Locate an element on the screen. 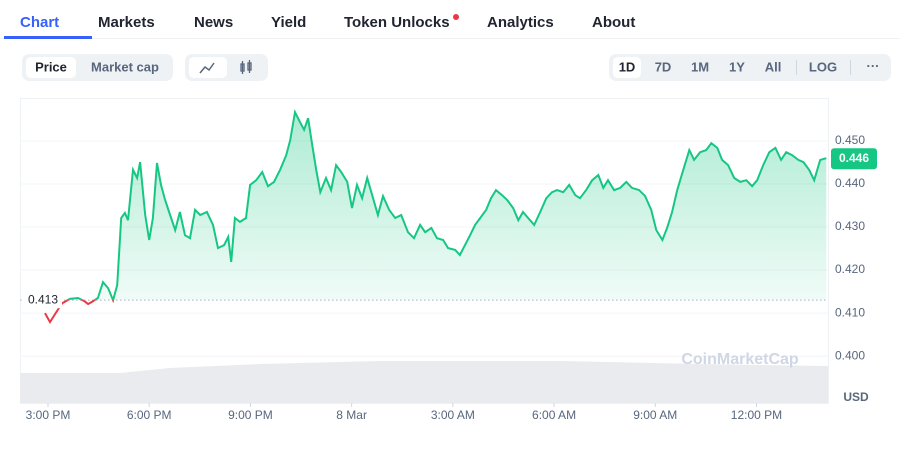 The height and width of the screenshot is (465, 900). active-tab-underline is located at coordinates (48, 37).